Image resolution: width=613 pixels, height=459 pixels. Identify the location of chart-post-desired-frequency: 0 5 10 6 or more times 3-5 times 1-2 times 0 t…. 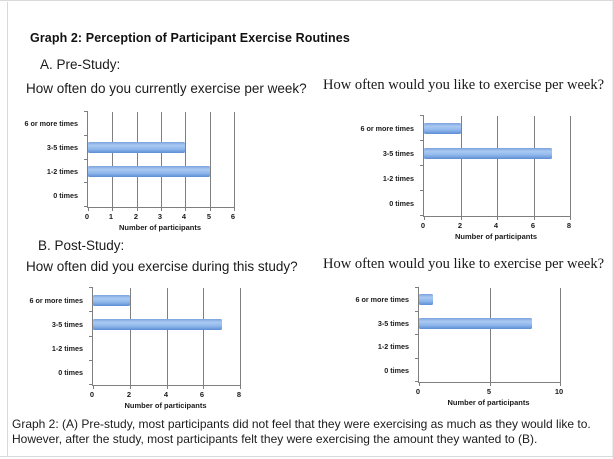
(459, 345).